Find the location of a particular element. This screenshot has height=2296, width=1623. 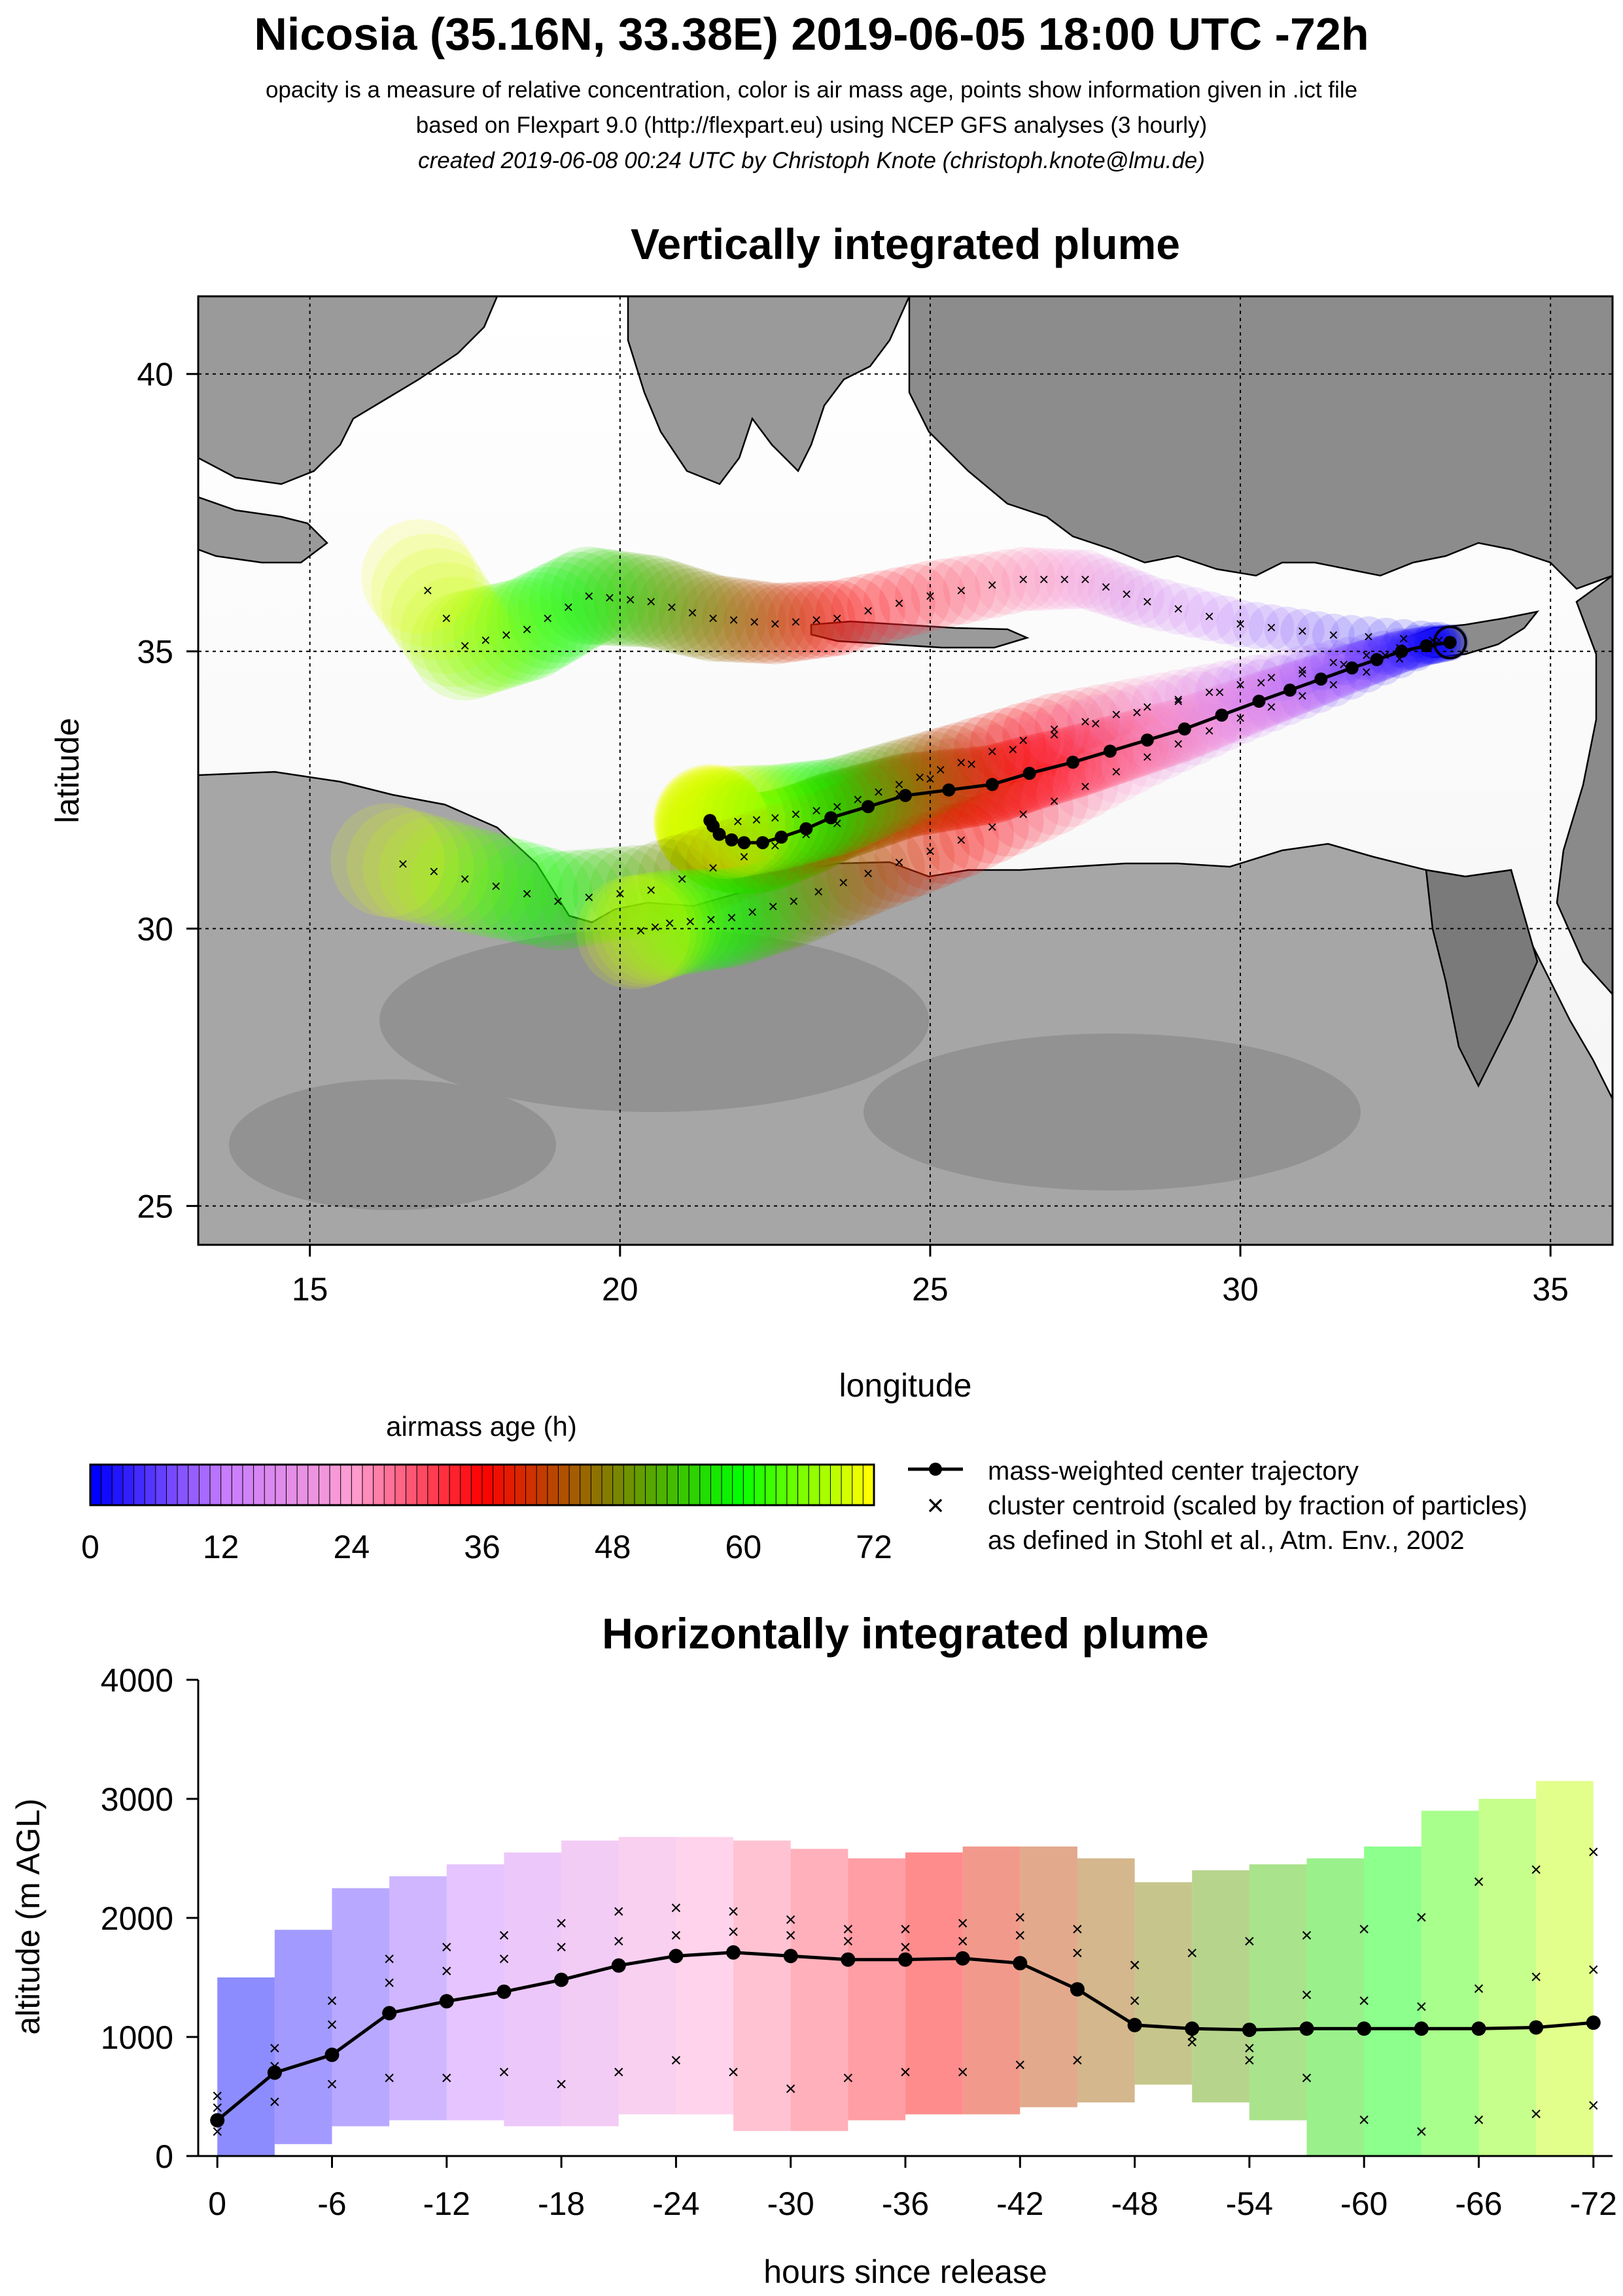

altitude-x-tick-label: -18 is located at coordinates (561, 2203).